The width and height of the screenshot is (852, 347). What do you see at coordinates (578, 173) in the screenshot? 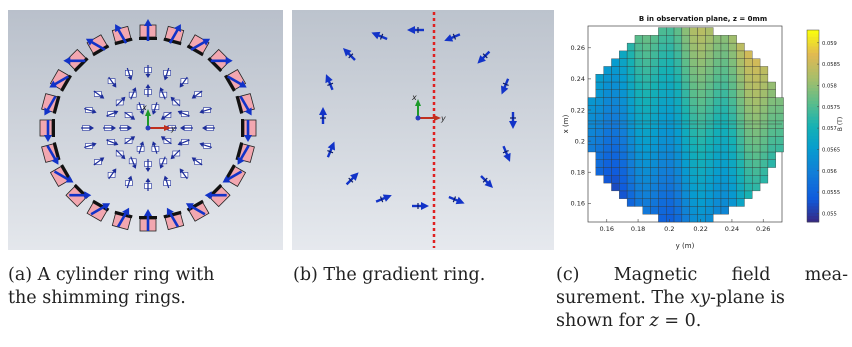
I see `y-tick-label: 0.18` at bounding box center [578, 173].